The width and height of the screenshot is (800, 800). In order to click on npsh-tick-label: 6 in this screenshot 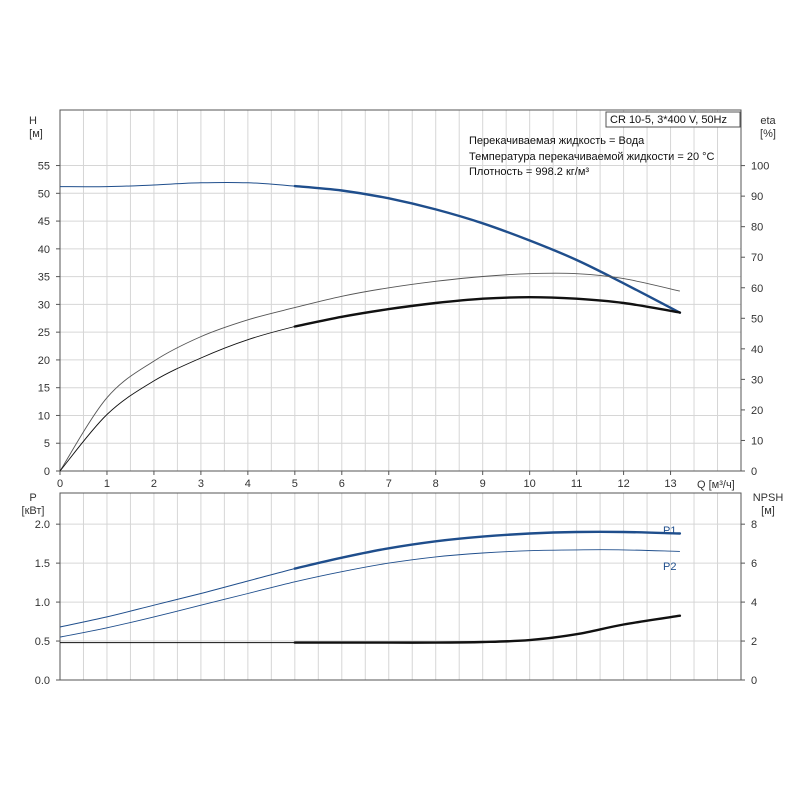, I will do `click(754, 564)`.